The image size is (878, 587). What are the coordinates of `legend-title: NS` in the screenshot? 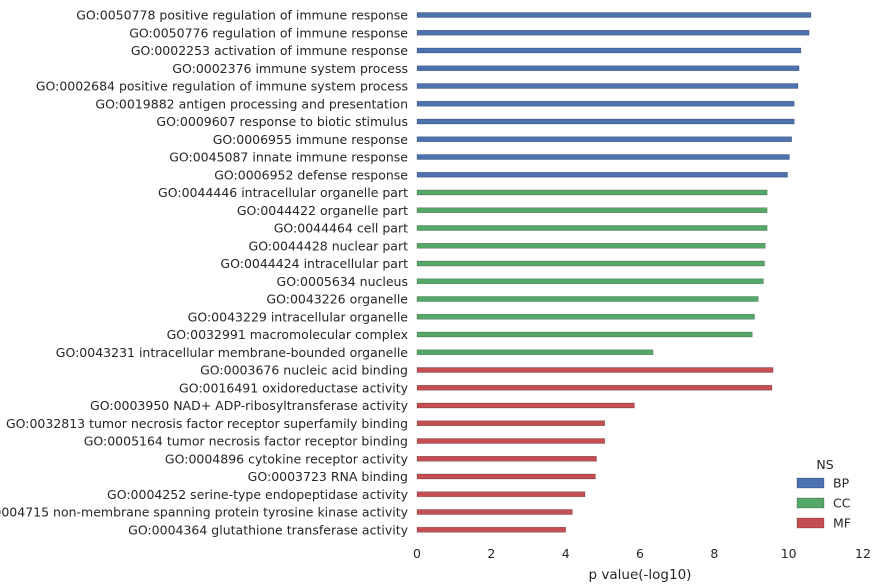 It's located at (824, 464).